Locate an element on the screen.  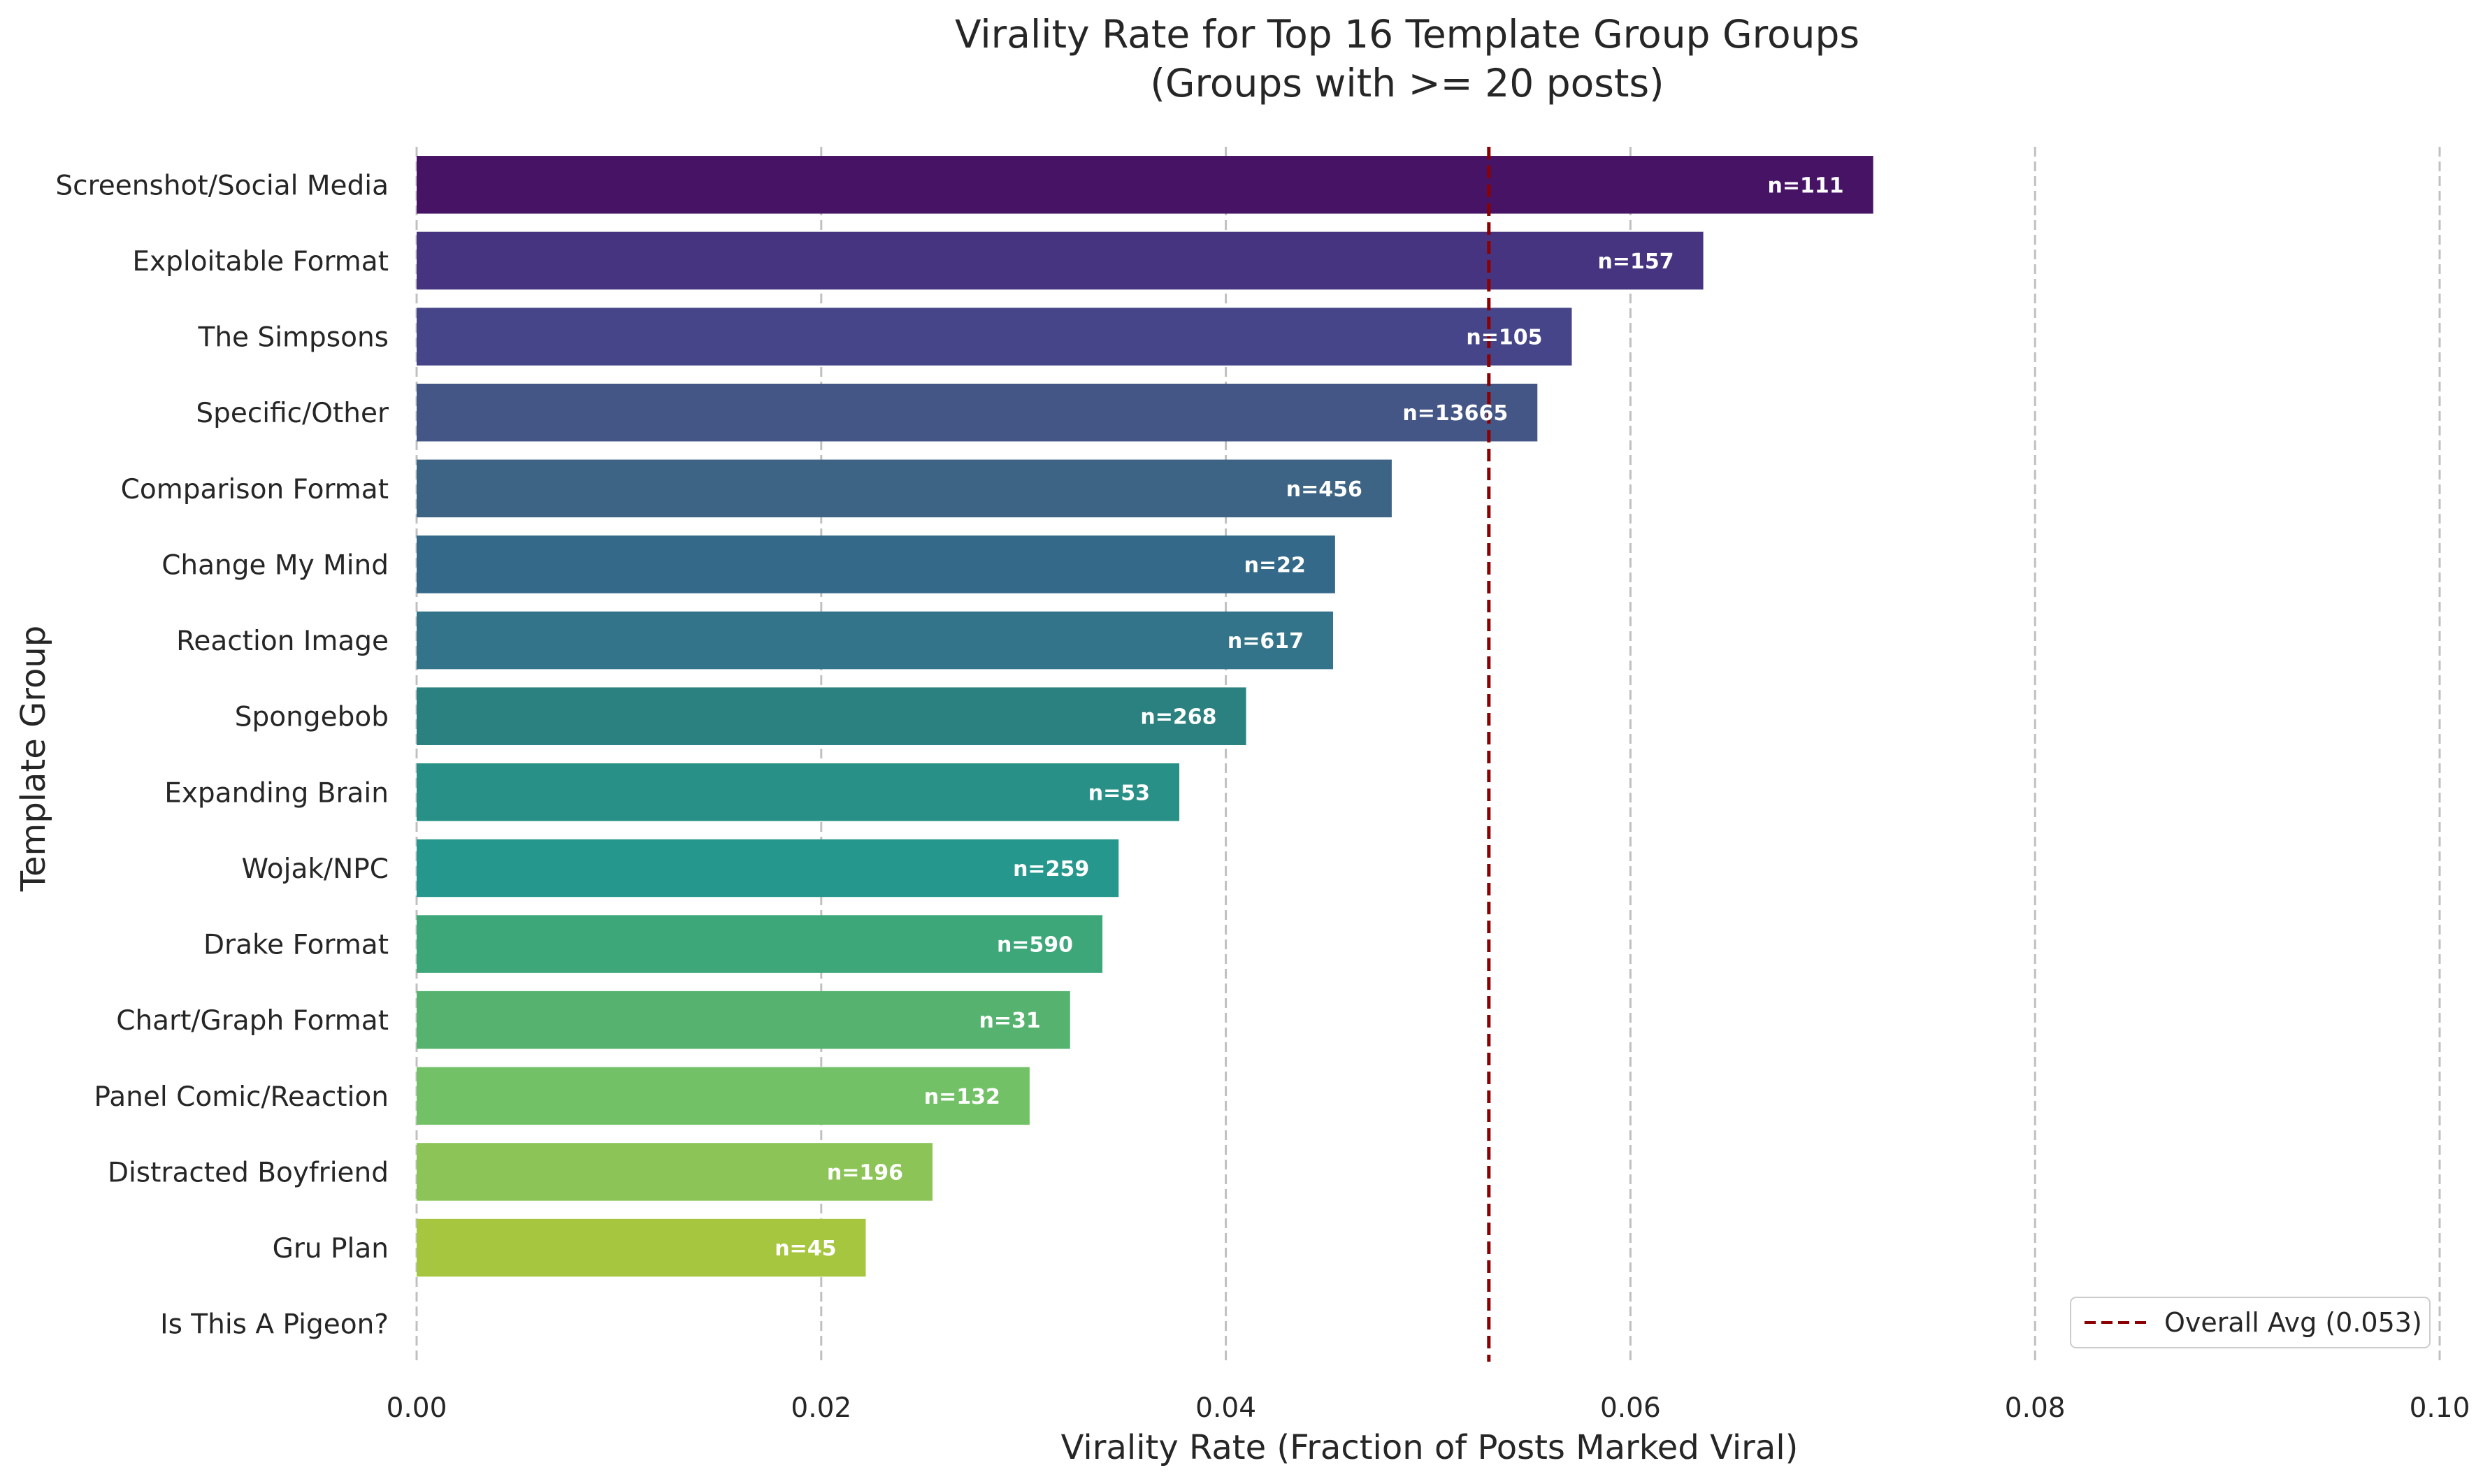
legend: Overall Avg (0.053) is located at coordinates (2250, 1322).